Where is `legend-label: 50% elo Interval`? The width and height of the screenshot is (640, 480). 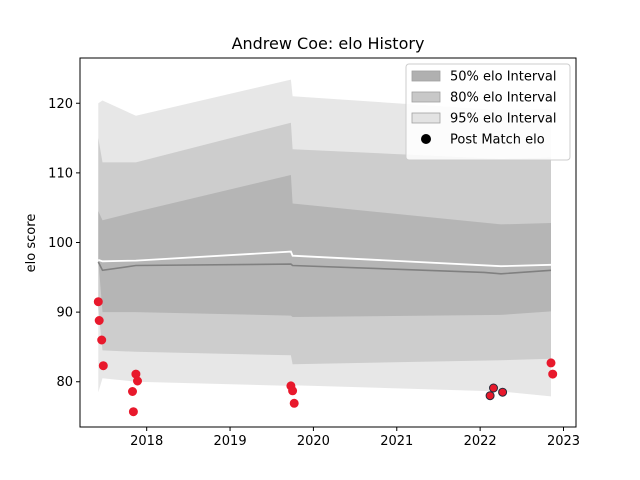 legend-label: 50% elo Interval is located at coordinates (503, 77).